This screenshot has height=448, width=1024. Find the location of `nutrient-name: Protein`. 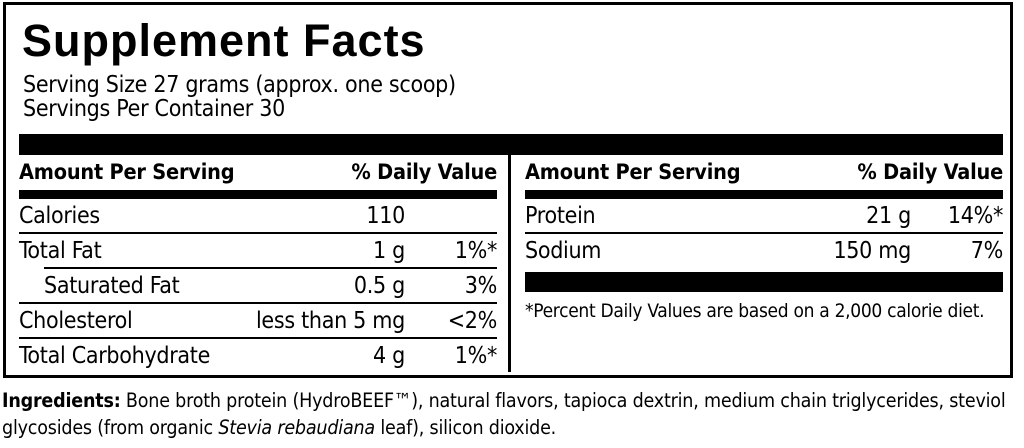

nutrient-name: Protein is located at coordinates (560, 215).